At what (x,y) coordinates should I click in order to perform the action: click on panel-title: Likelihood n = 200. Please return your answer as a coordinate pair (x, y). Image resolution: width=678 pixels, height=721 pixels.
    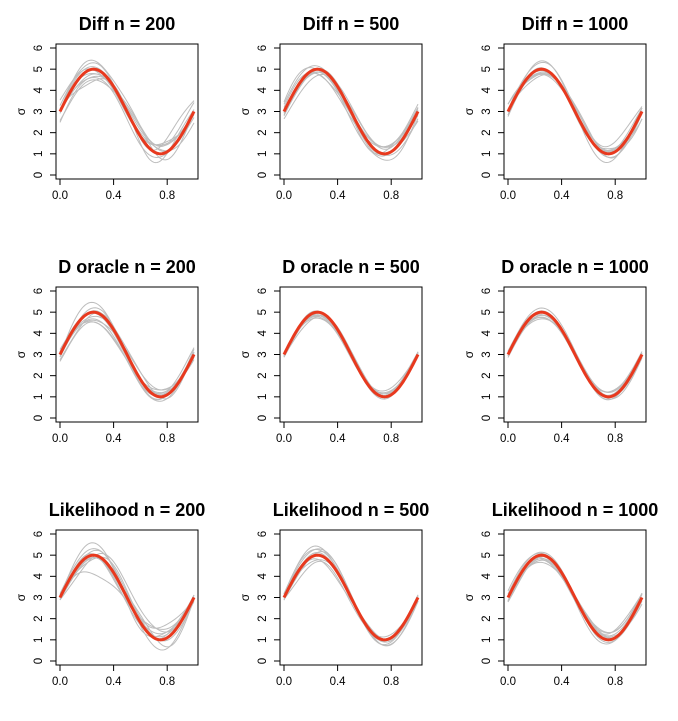
    Looking at the image, I should click on (127, 510).